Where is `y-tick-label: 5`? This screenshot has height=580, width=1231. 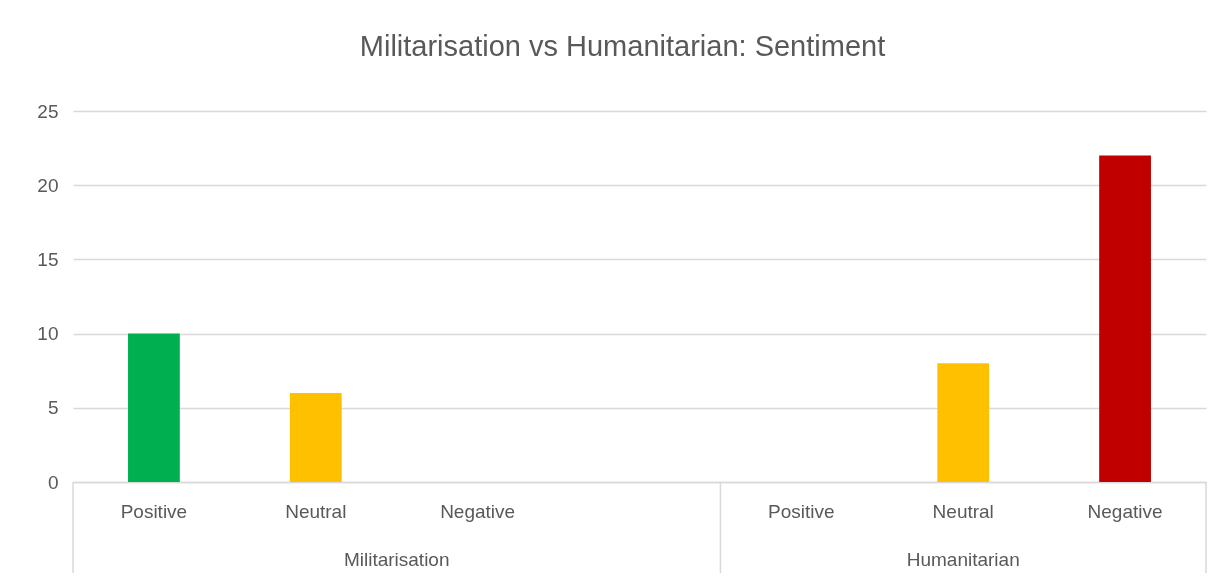 y-tick-label: 5 is located at coordinates (53, 408).